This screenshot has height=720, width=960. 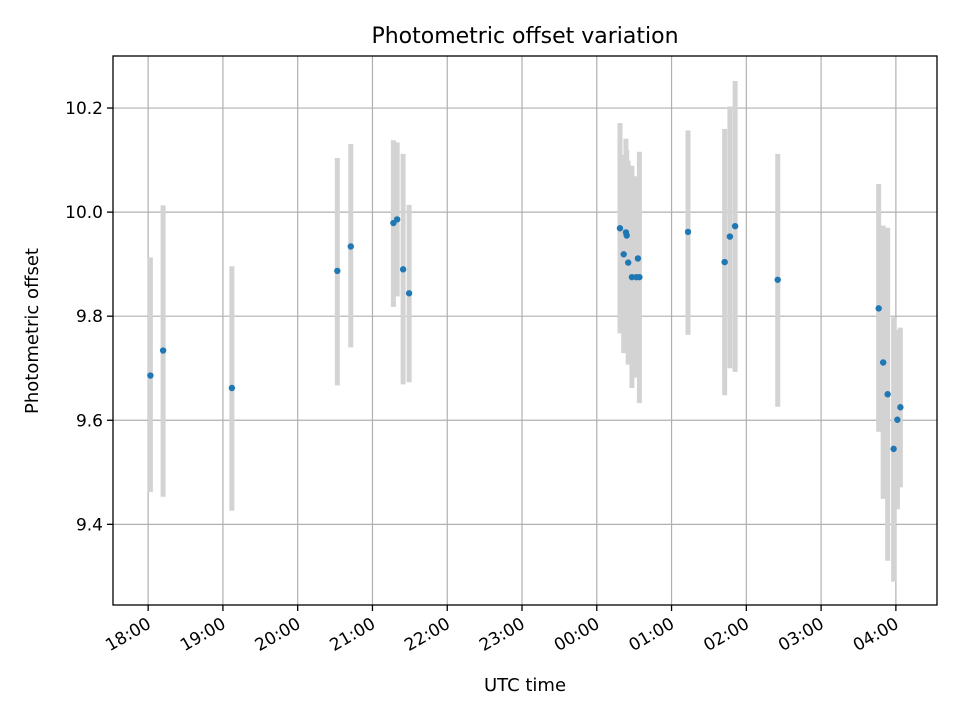 I want to click on x-tick-label: 00:00, so click(x=577, y=635).